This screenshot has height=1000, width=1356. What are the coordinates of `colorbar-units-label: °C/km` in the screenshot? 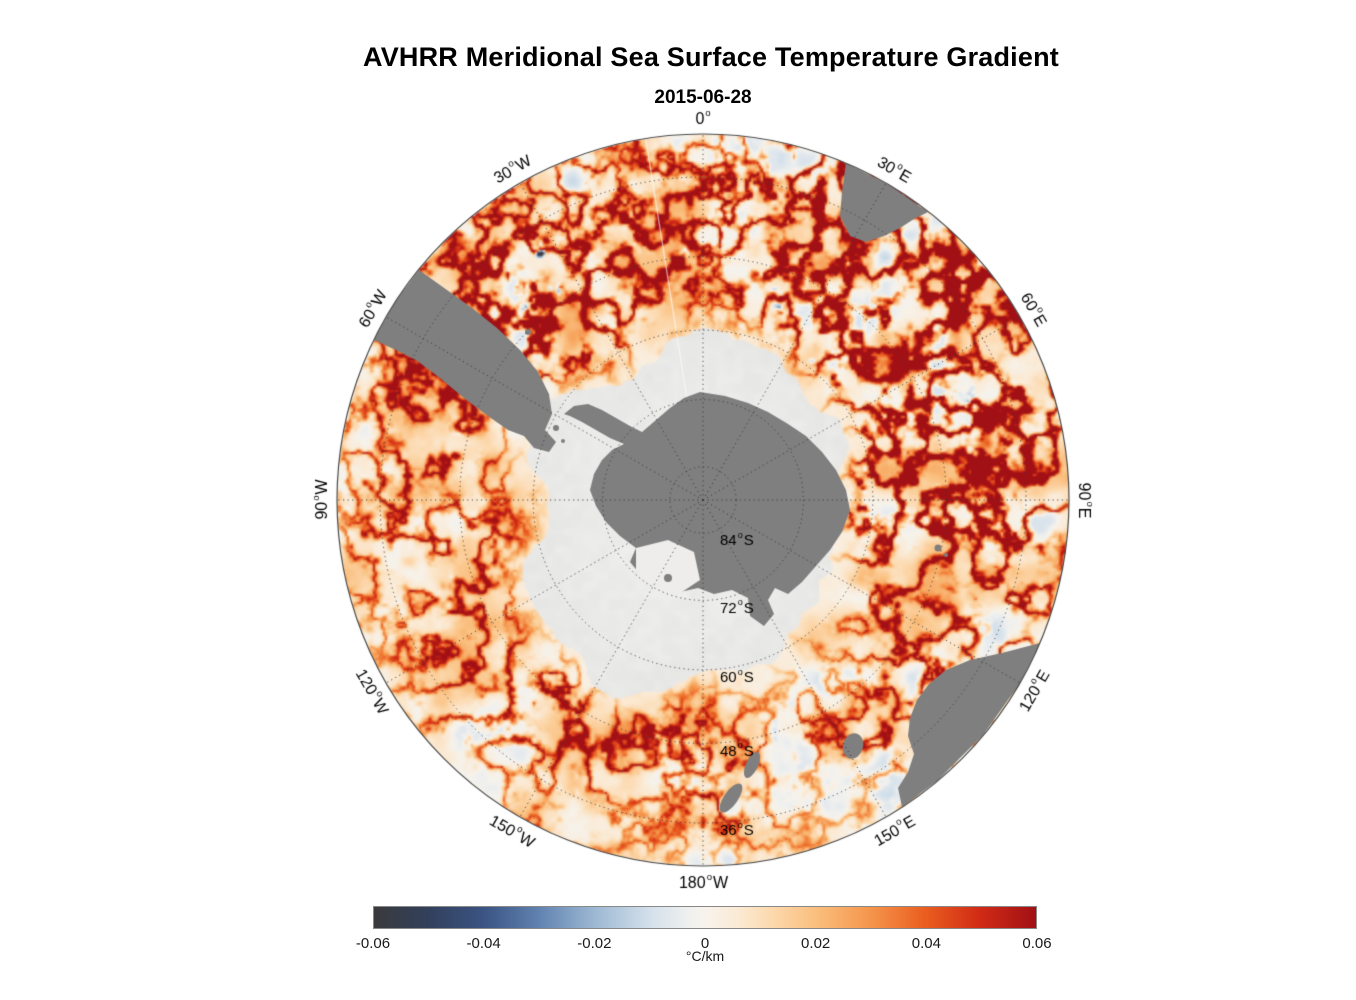 It's located at (705, 956).